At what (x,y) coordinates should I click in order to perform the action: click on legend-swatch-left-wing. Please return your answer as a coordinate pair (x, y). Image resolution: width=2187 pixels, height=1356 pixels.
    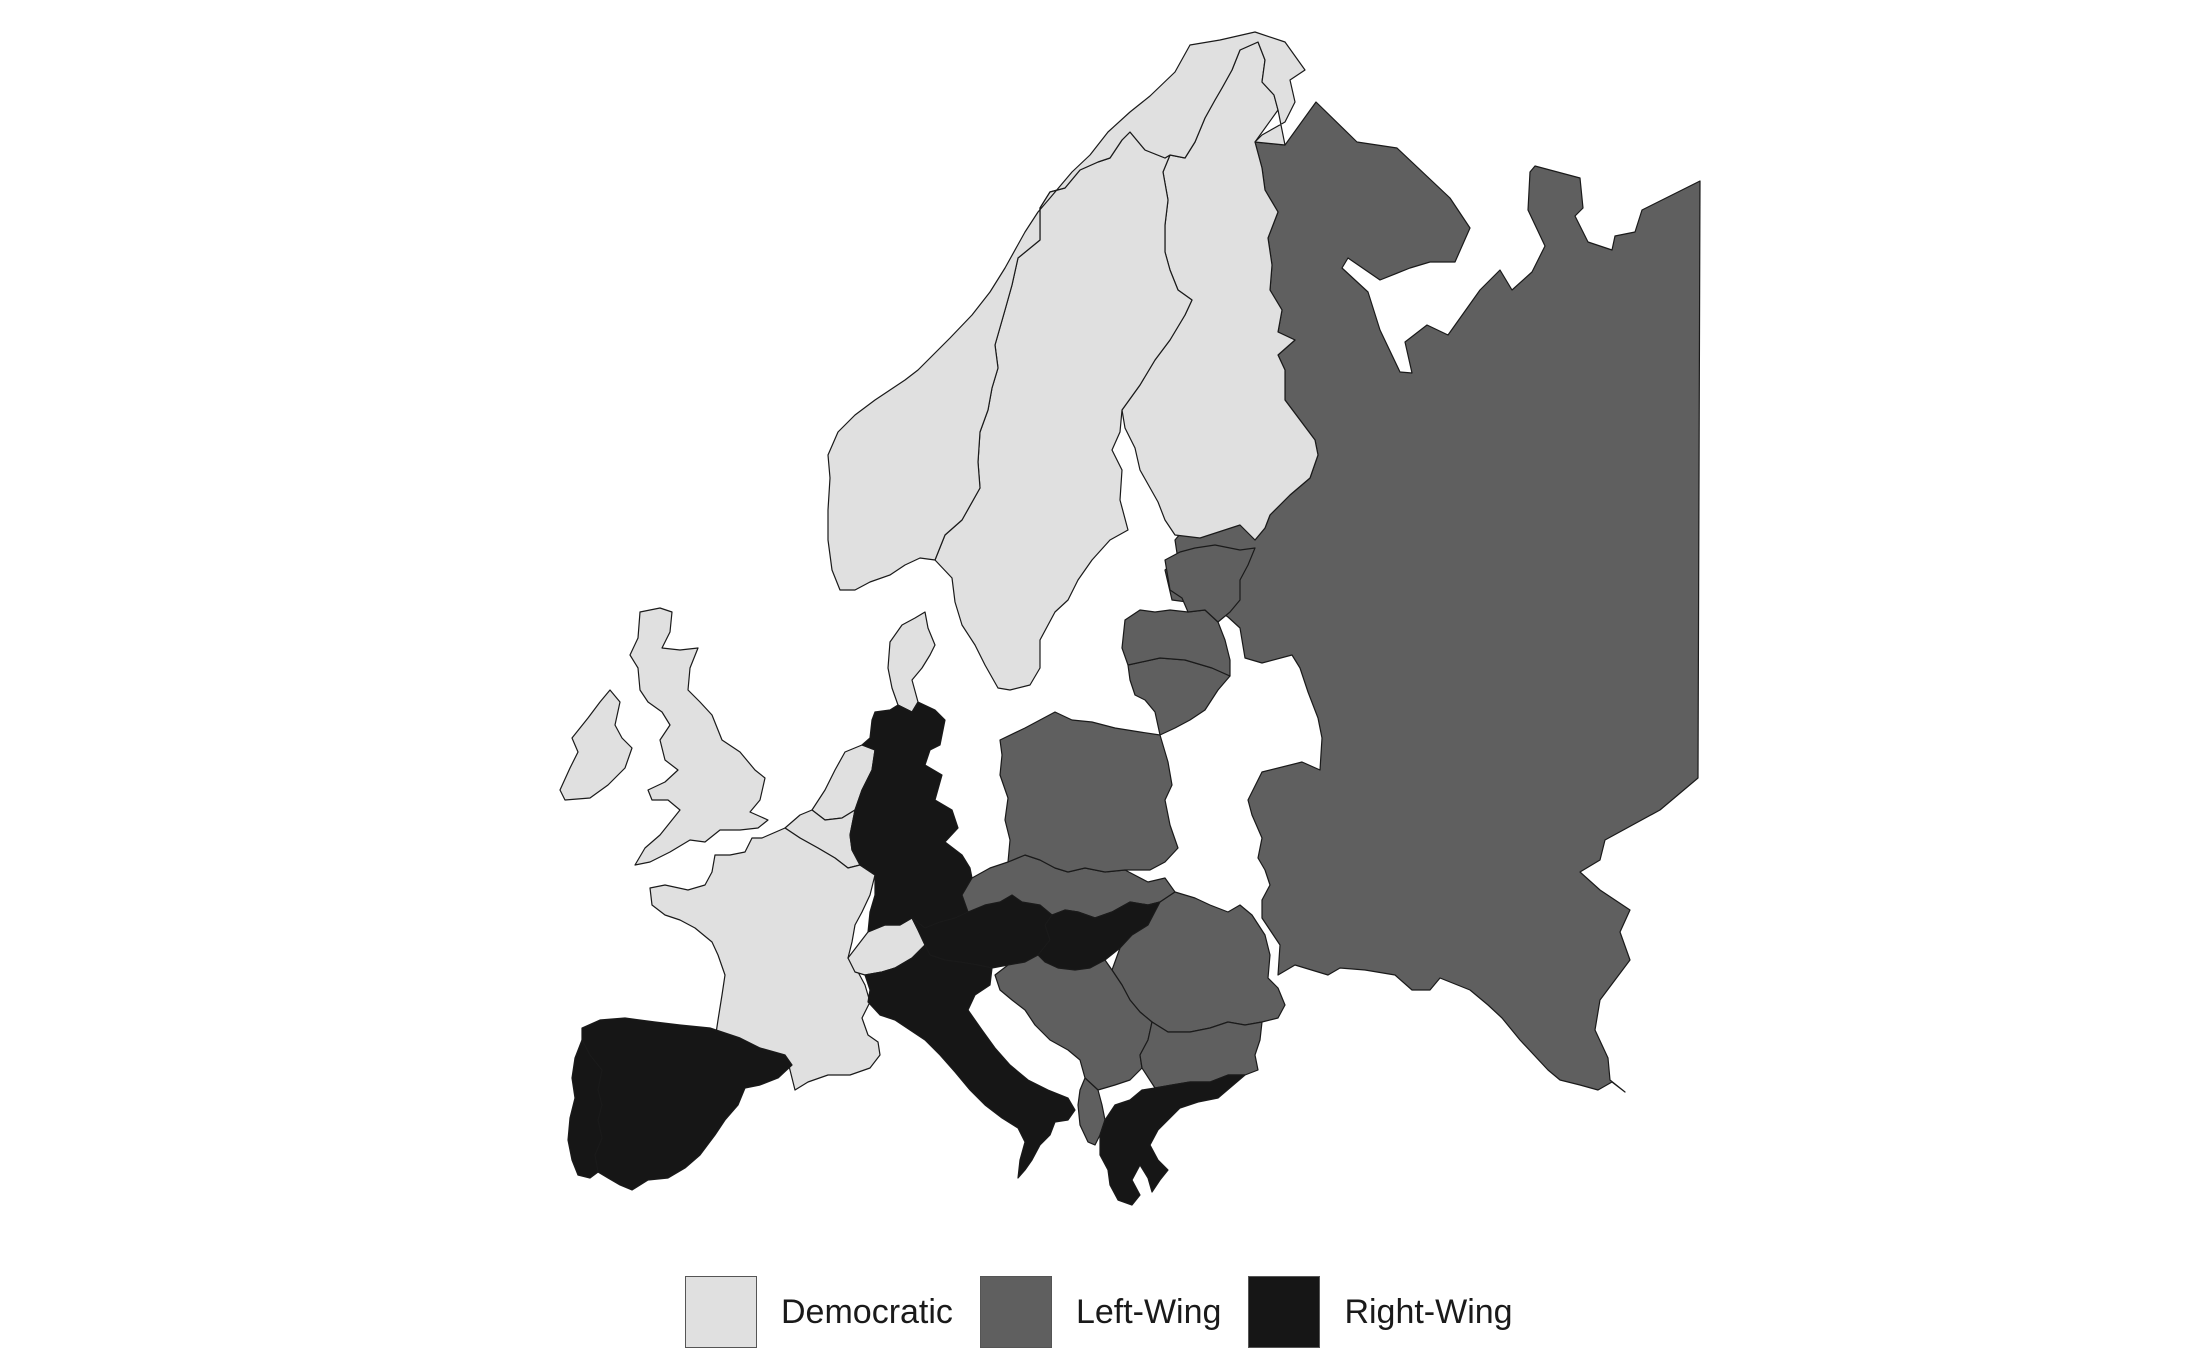
    Looking at the image, I should click on (1015, 1312).